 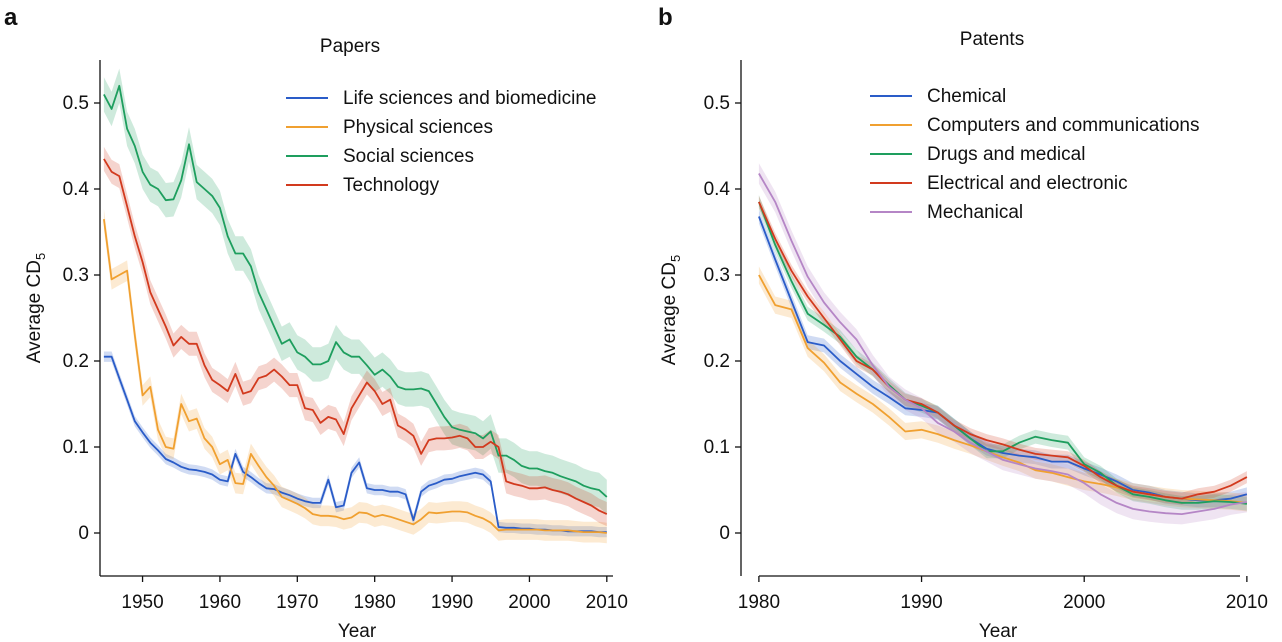 I want to click on panel-b-y-axis-label: Average CD5, so click(x=671, y=310).